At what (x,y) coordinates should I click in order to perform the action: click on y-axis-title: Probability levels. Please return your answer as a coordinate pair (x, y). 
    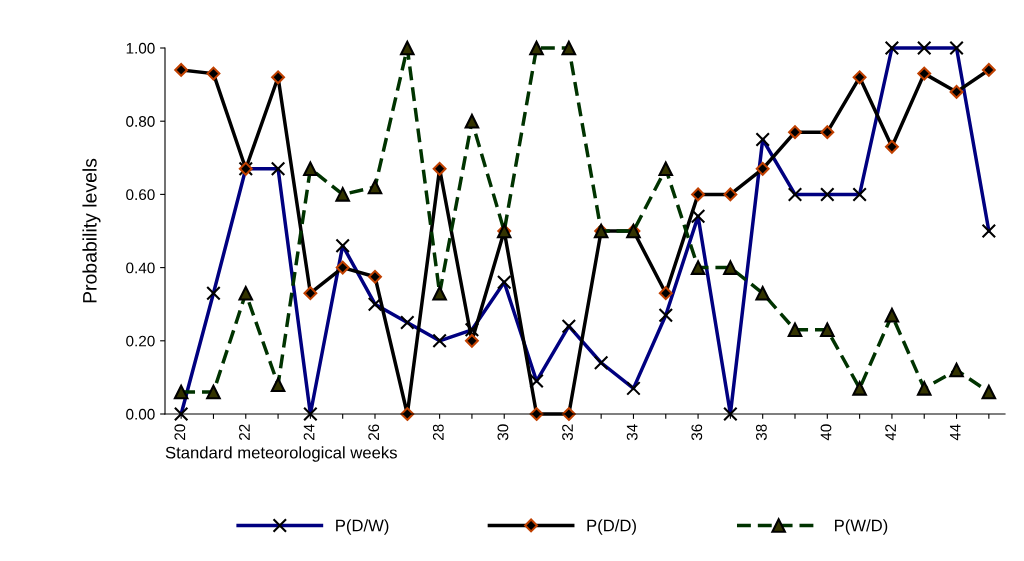
    Looking at the image, I should click on (91, 230).